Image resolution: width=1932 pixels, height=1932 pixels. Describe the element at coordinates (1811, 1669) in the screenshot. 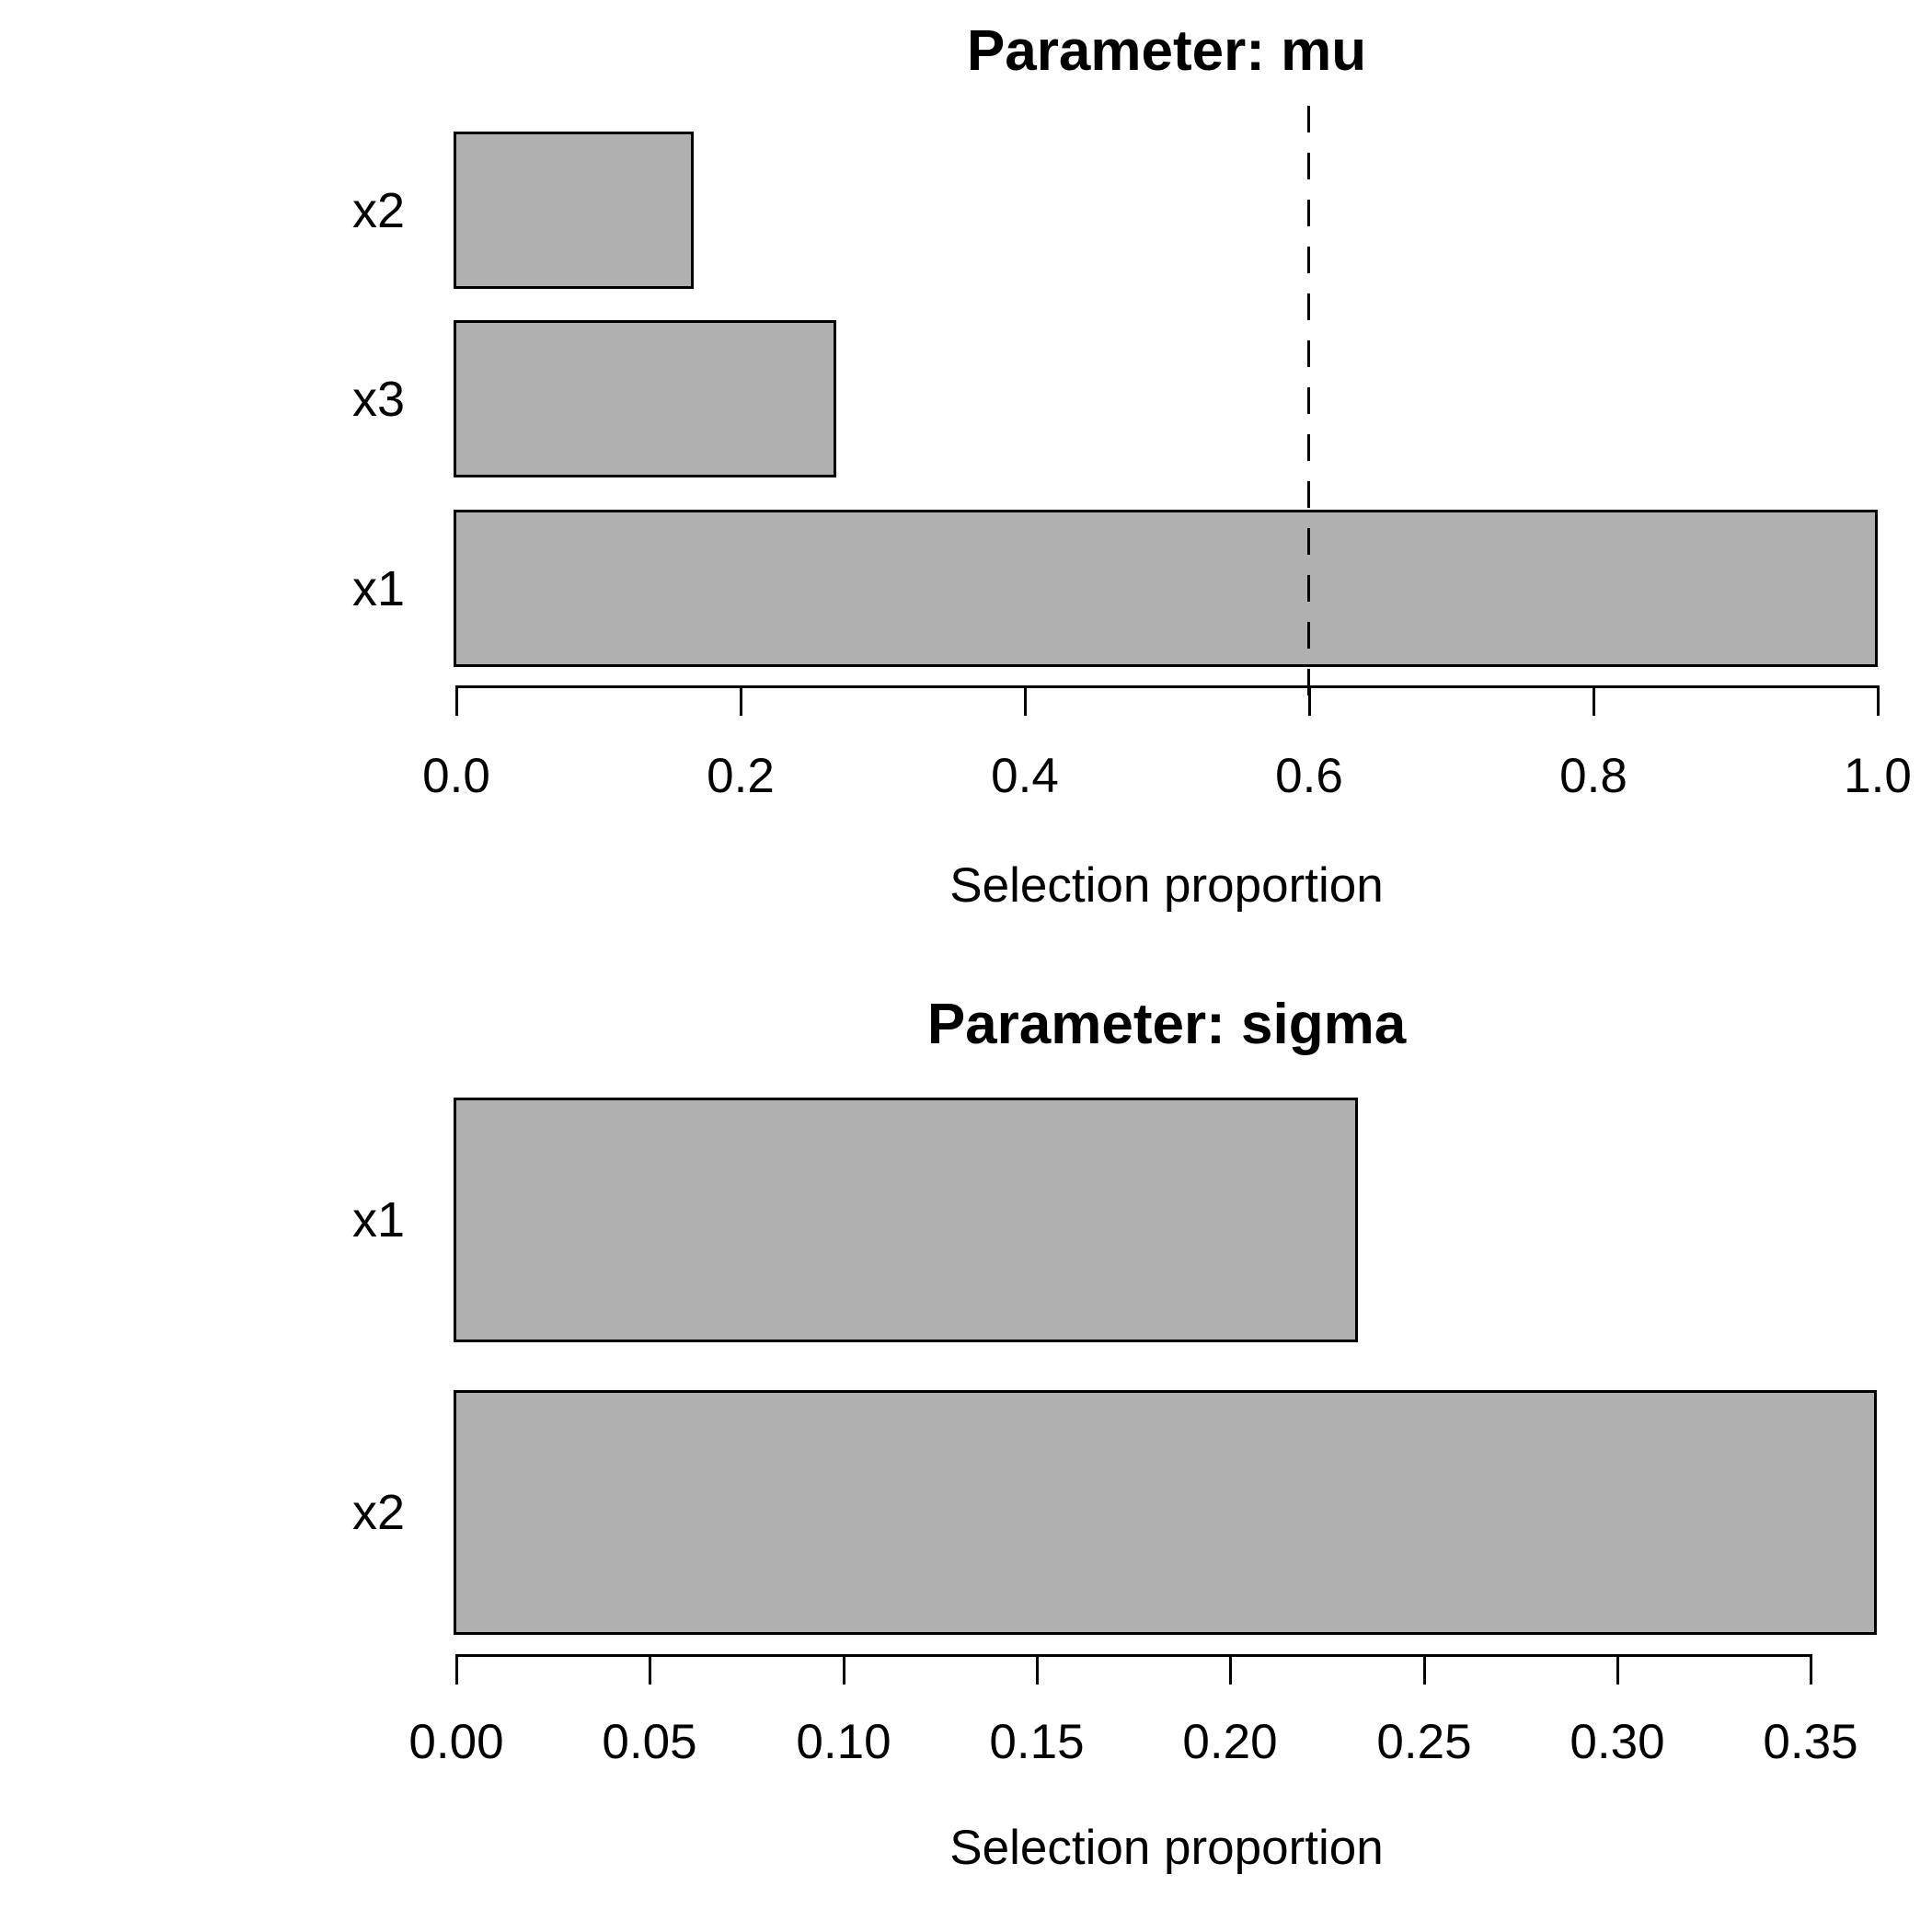

I see `sigma-x-axis-tick-0.35` at that location.